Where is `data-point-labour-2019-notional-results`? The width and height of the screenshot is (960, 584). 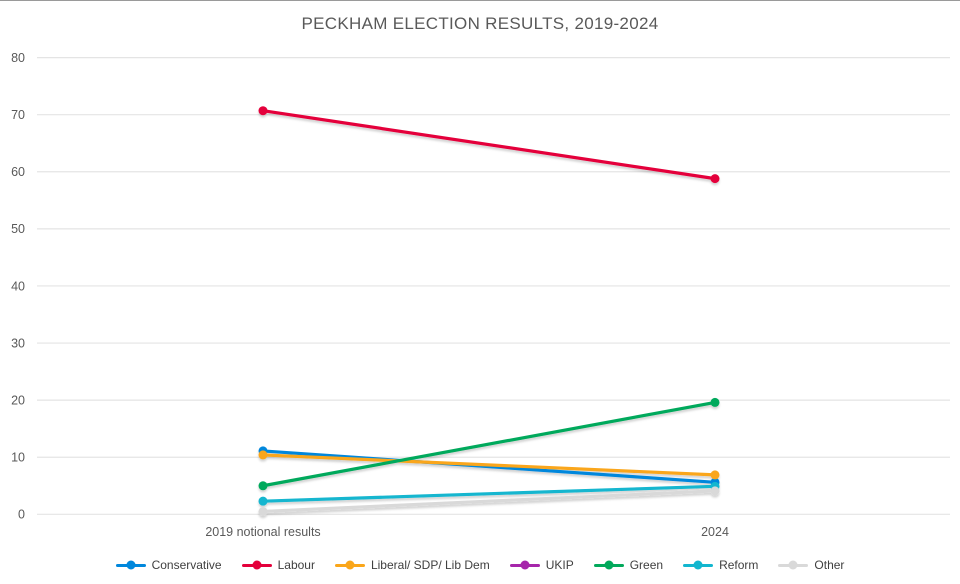
data-point-labour-2019-notional-results is located at coordinates (263, 111).